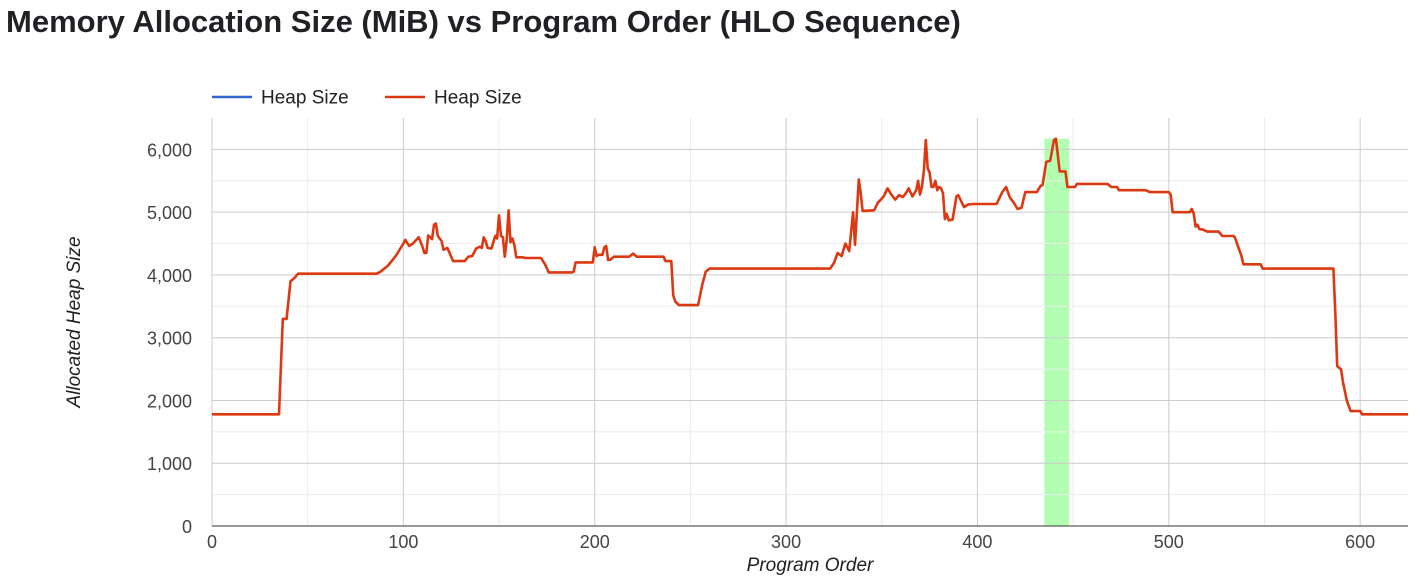  What do you see at coordinates (403, 542) in the screenshot?
I see `x-tick-label: 100` at bounding box center [403, 542].